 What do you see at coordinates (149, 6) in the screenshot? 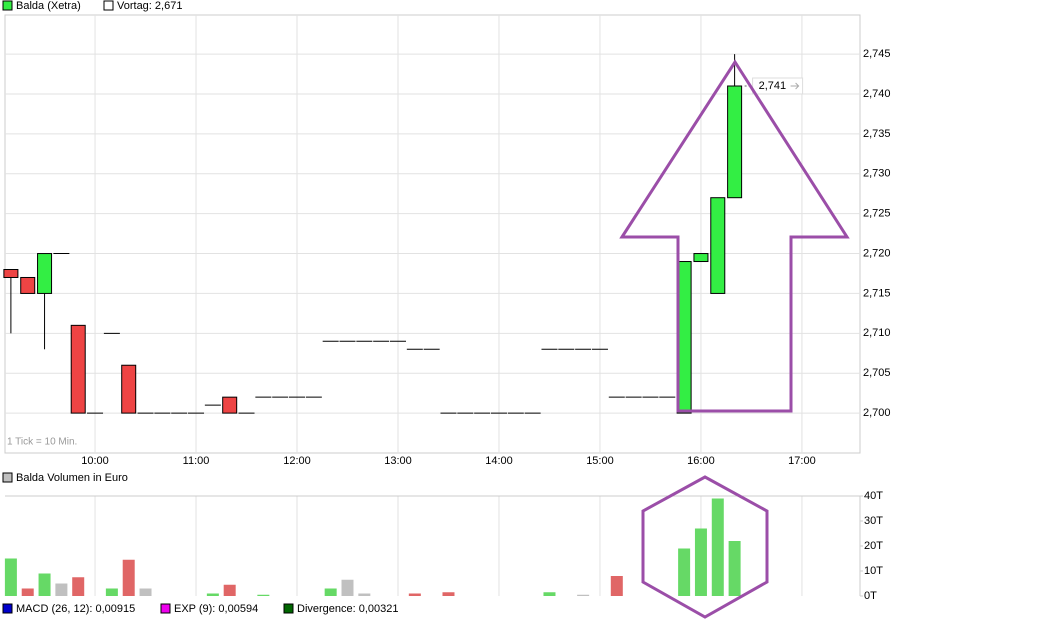
I see `legend-label: Vortag: 2,671` at bounding box center [149, 6].